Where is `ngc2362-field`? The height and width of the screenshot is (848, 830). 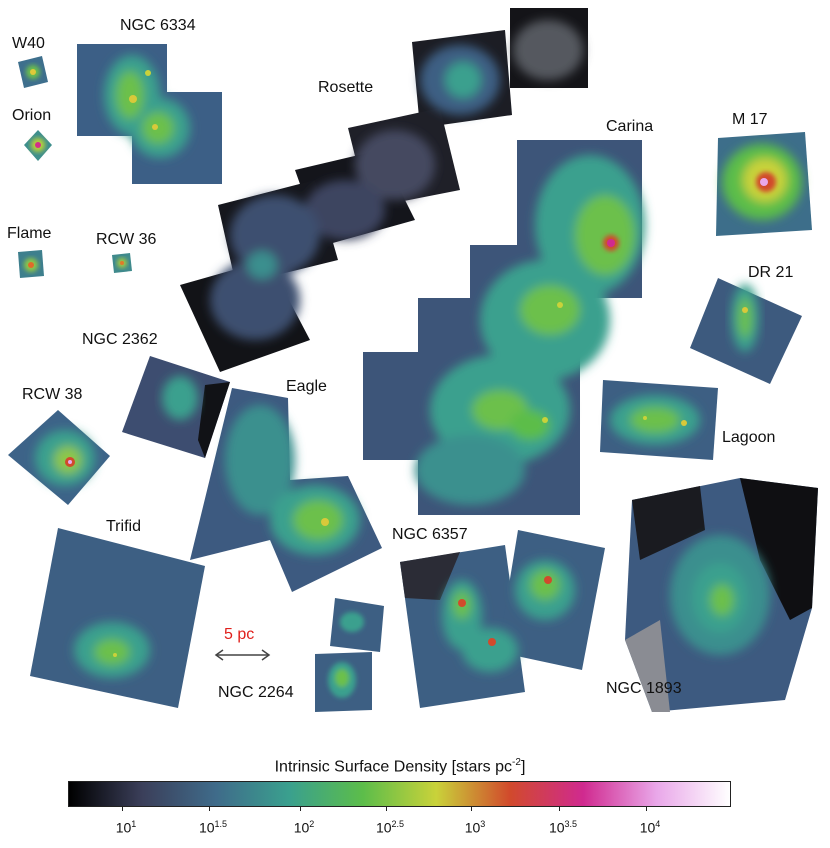 ngc2362-field is located at coordinates (176, 407).